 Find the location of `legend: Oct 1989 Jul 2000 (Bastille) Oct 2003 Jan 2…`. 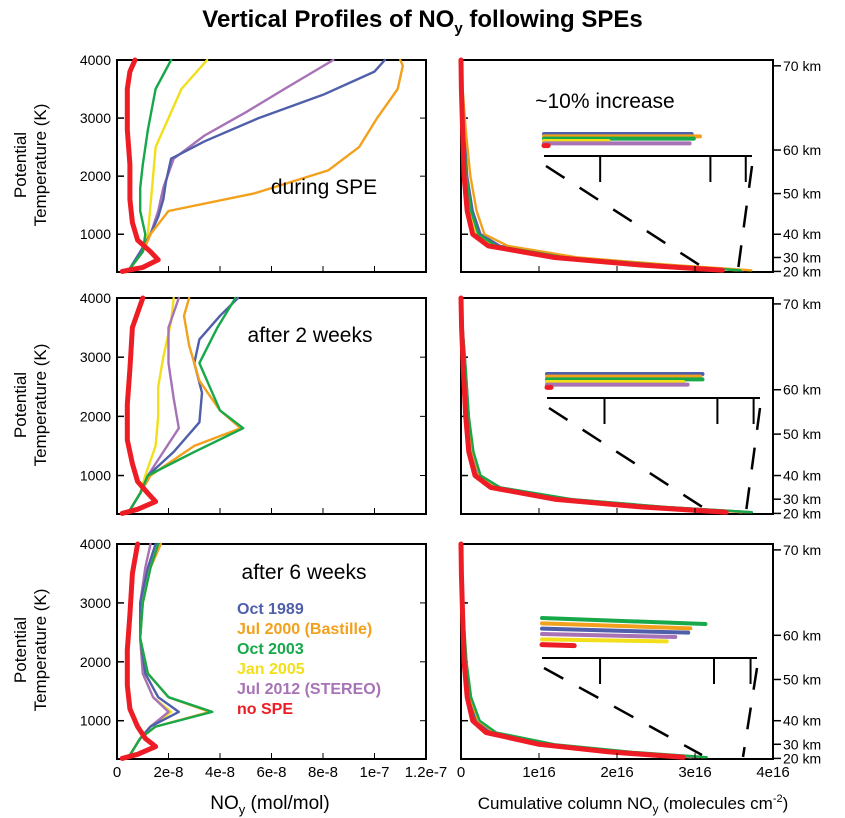

legend: Oct 1989 Jul 2000 (Bastille) Oct 2003 Jan 2… is located at coordinates (309, 659).